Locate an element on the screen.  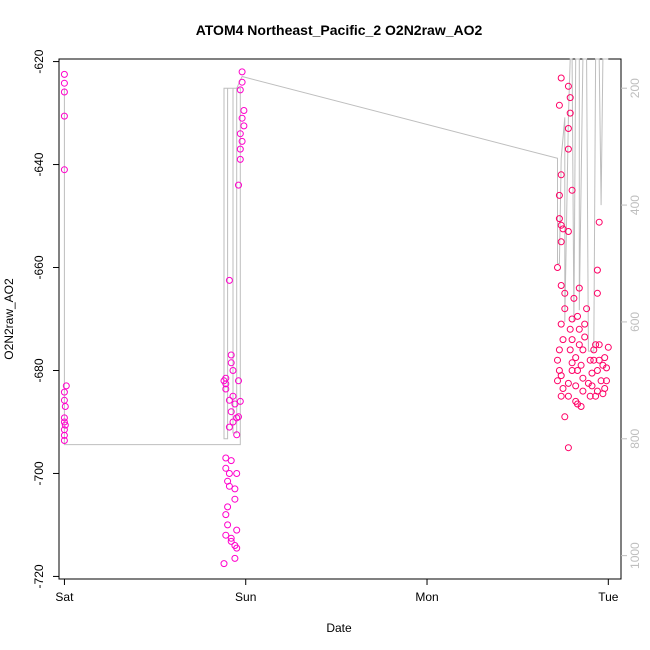
x-axis: Sat Sun Mon Tue is located at coordinates (337, 591).